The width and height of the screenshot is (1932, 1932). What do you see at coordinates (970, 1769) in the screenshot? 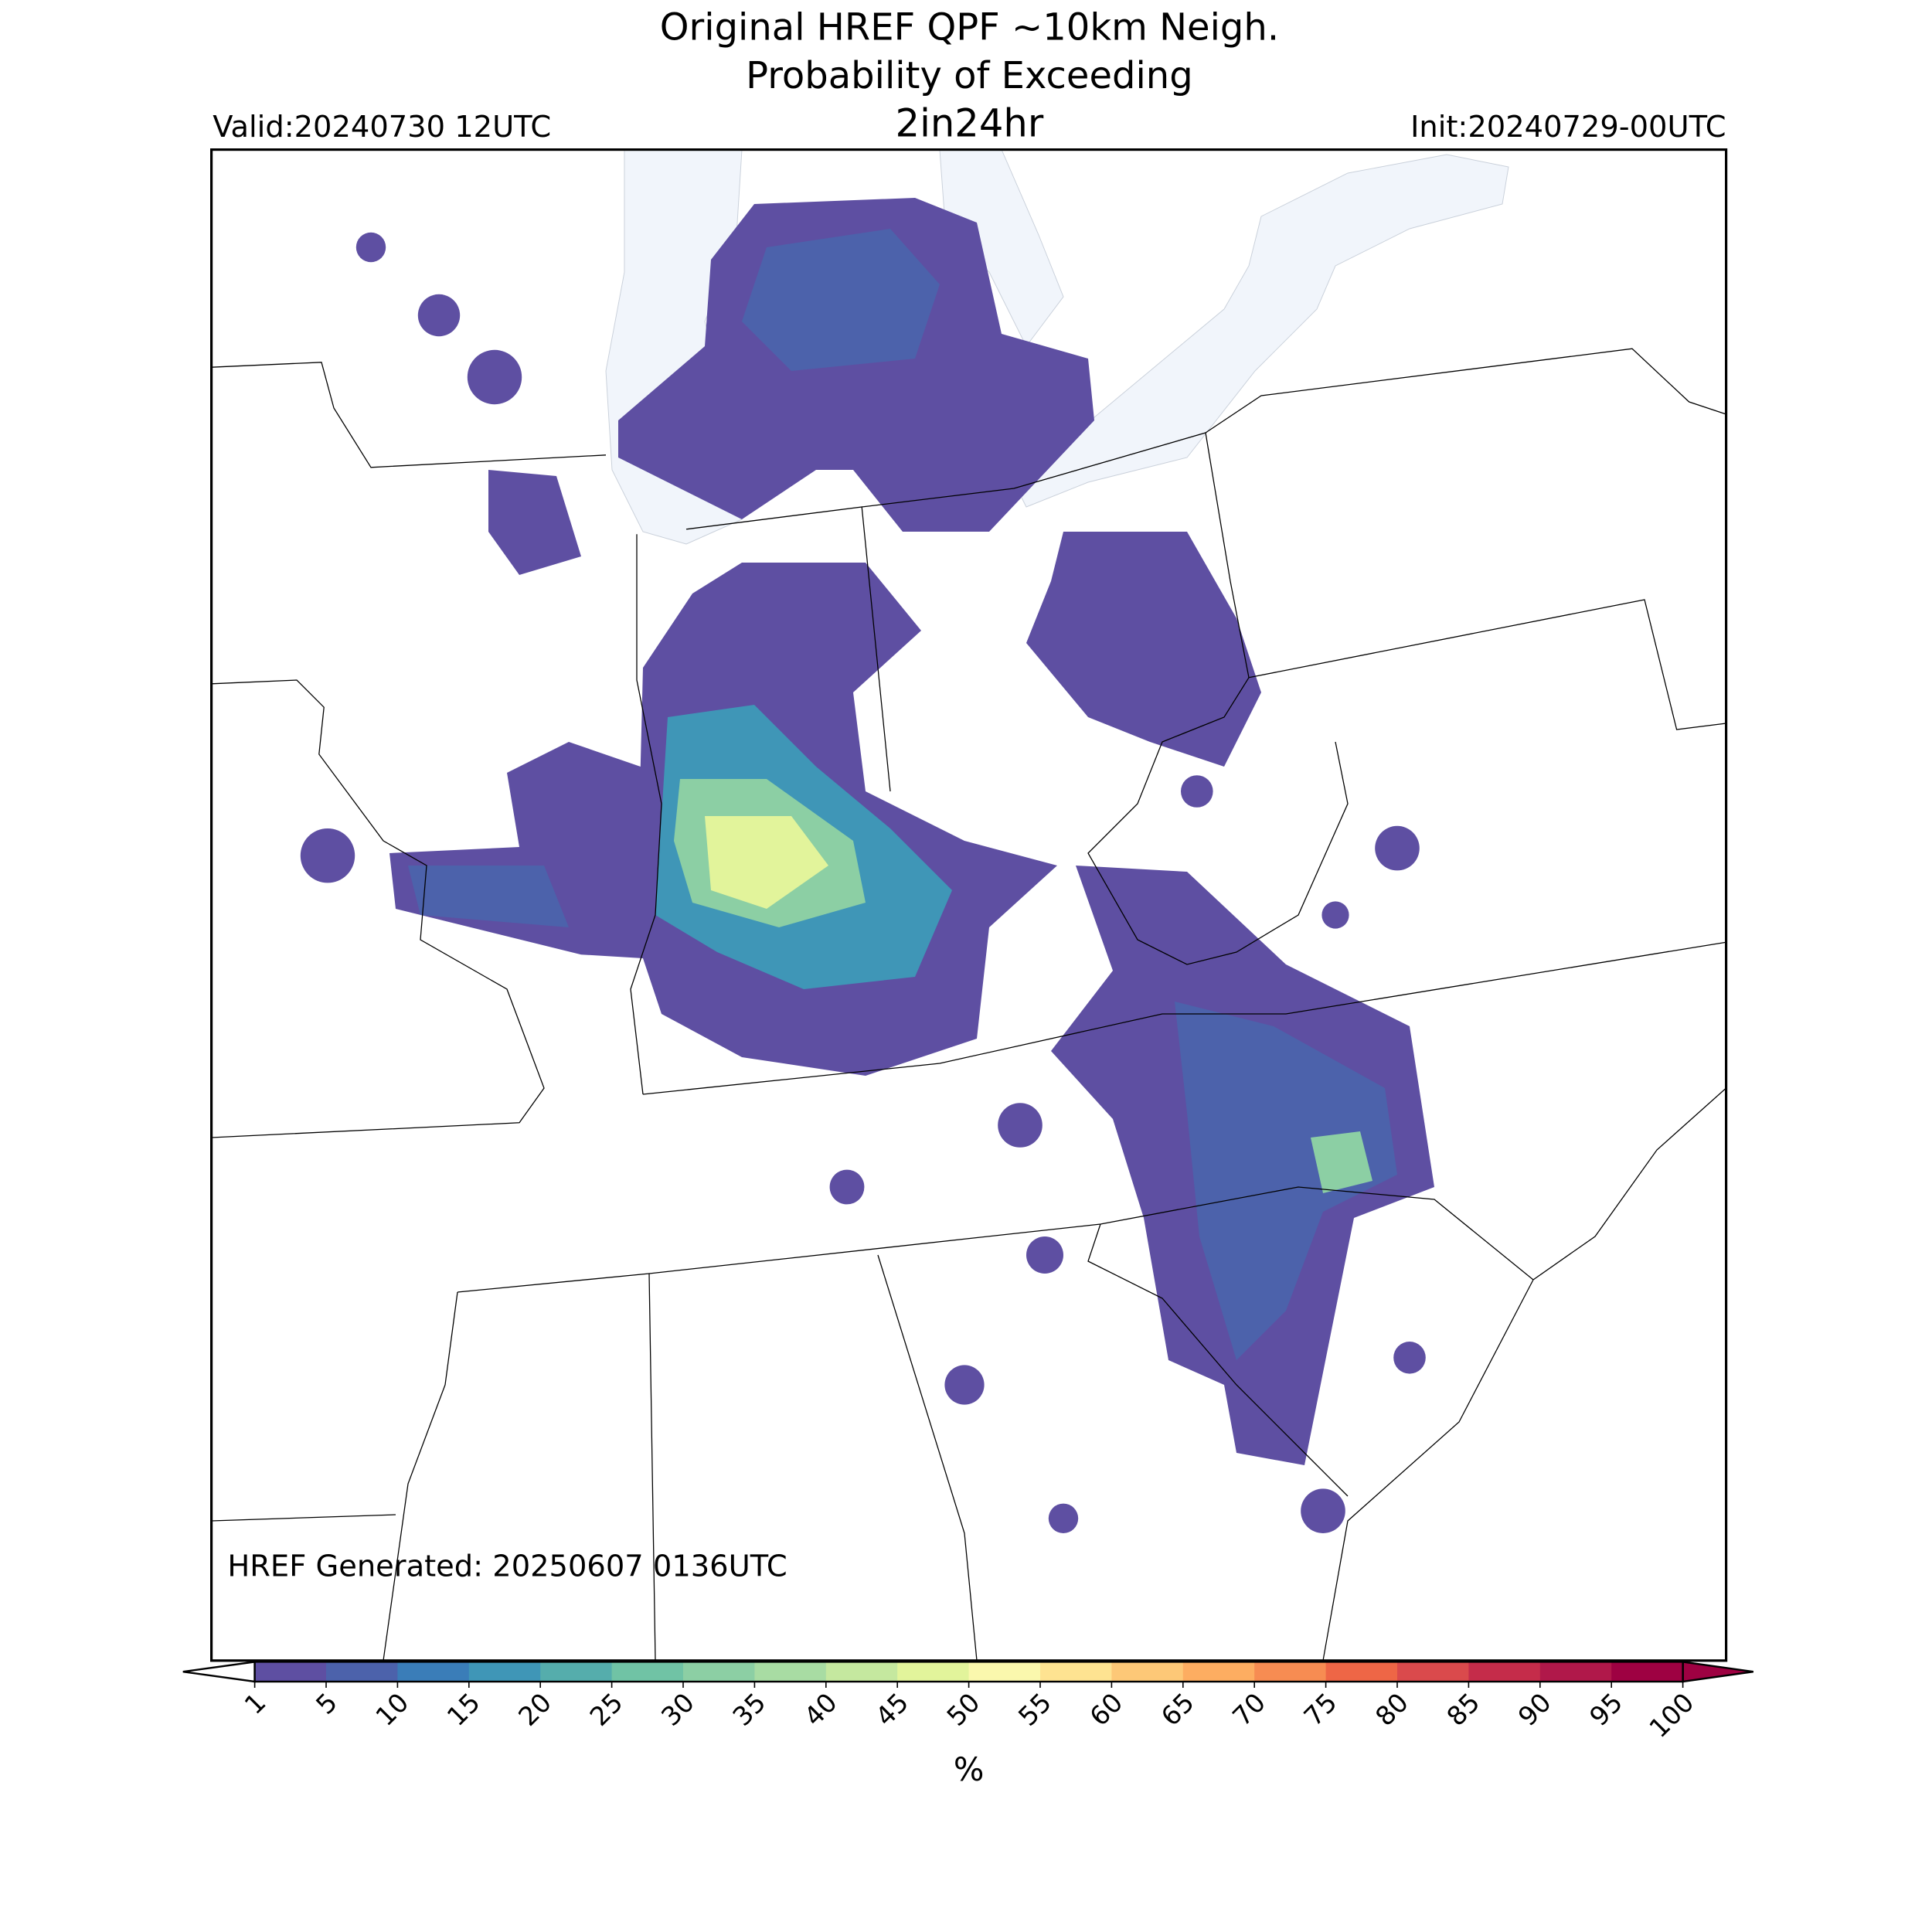
I see `colorbar-label: %` at bounding box center [970, 1769].